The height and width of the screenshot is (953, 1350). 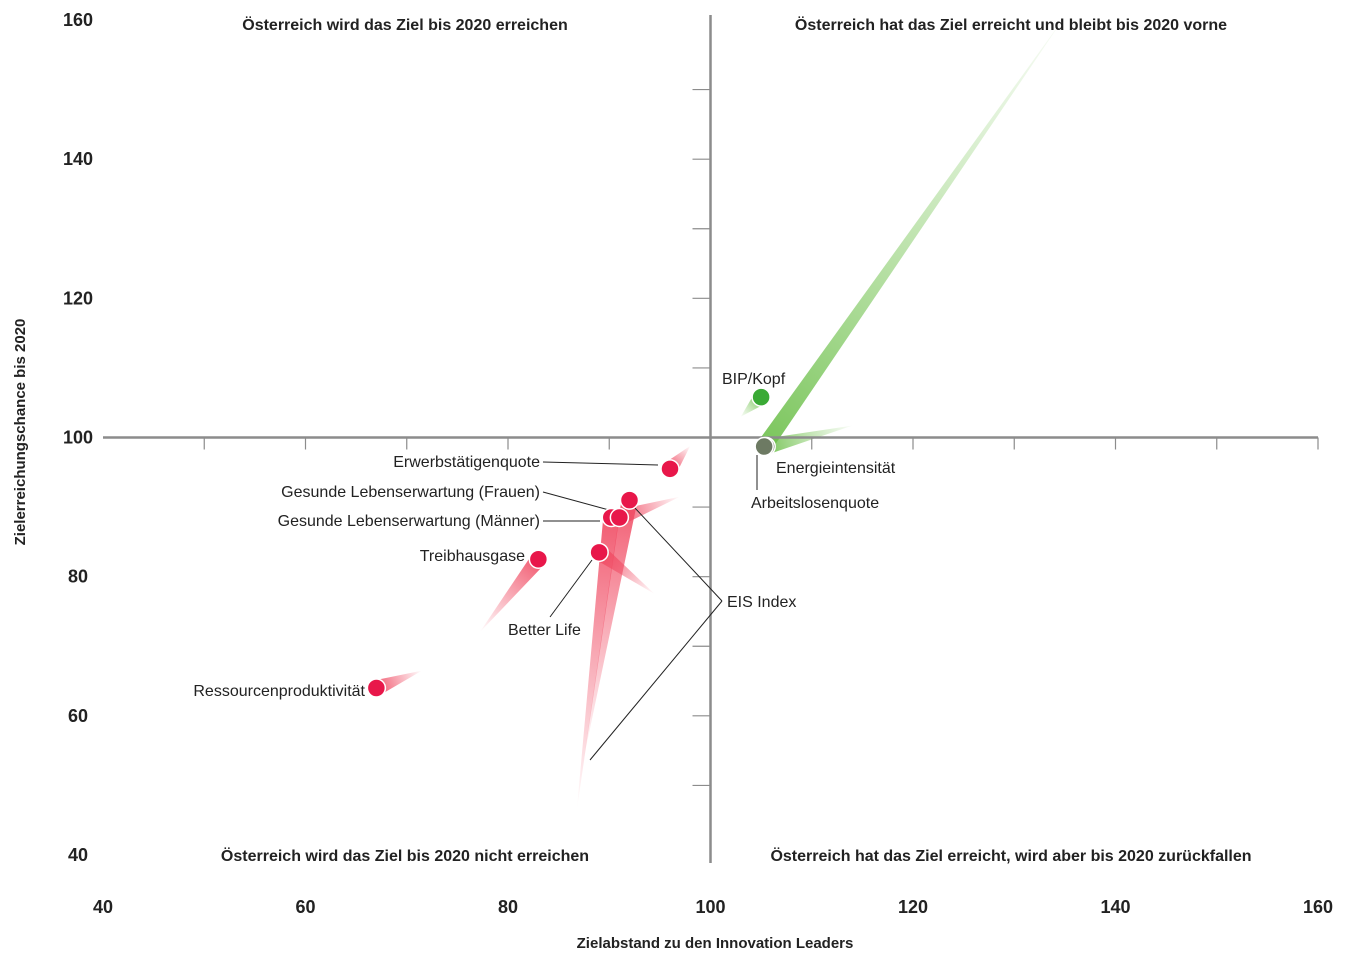 I want to click on data-point-erwerbstatigenquote, so click(x=670, y=469).